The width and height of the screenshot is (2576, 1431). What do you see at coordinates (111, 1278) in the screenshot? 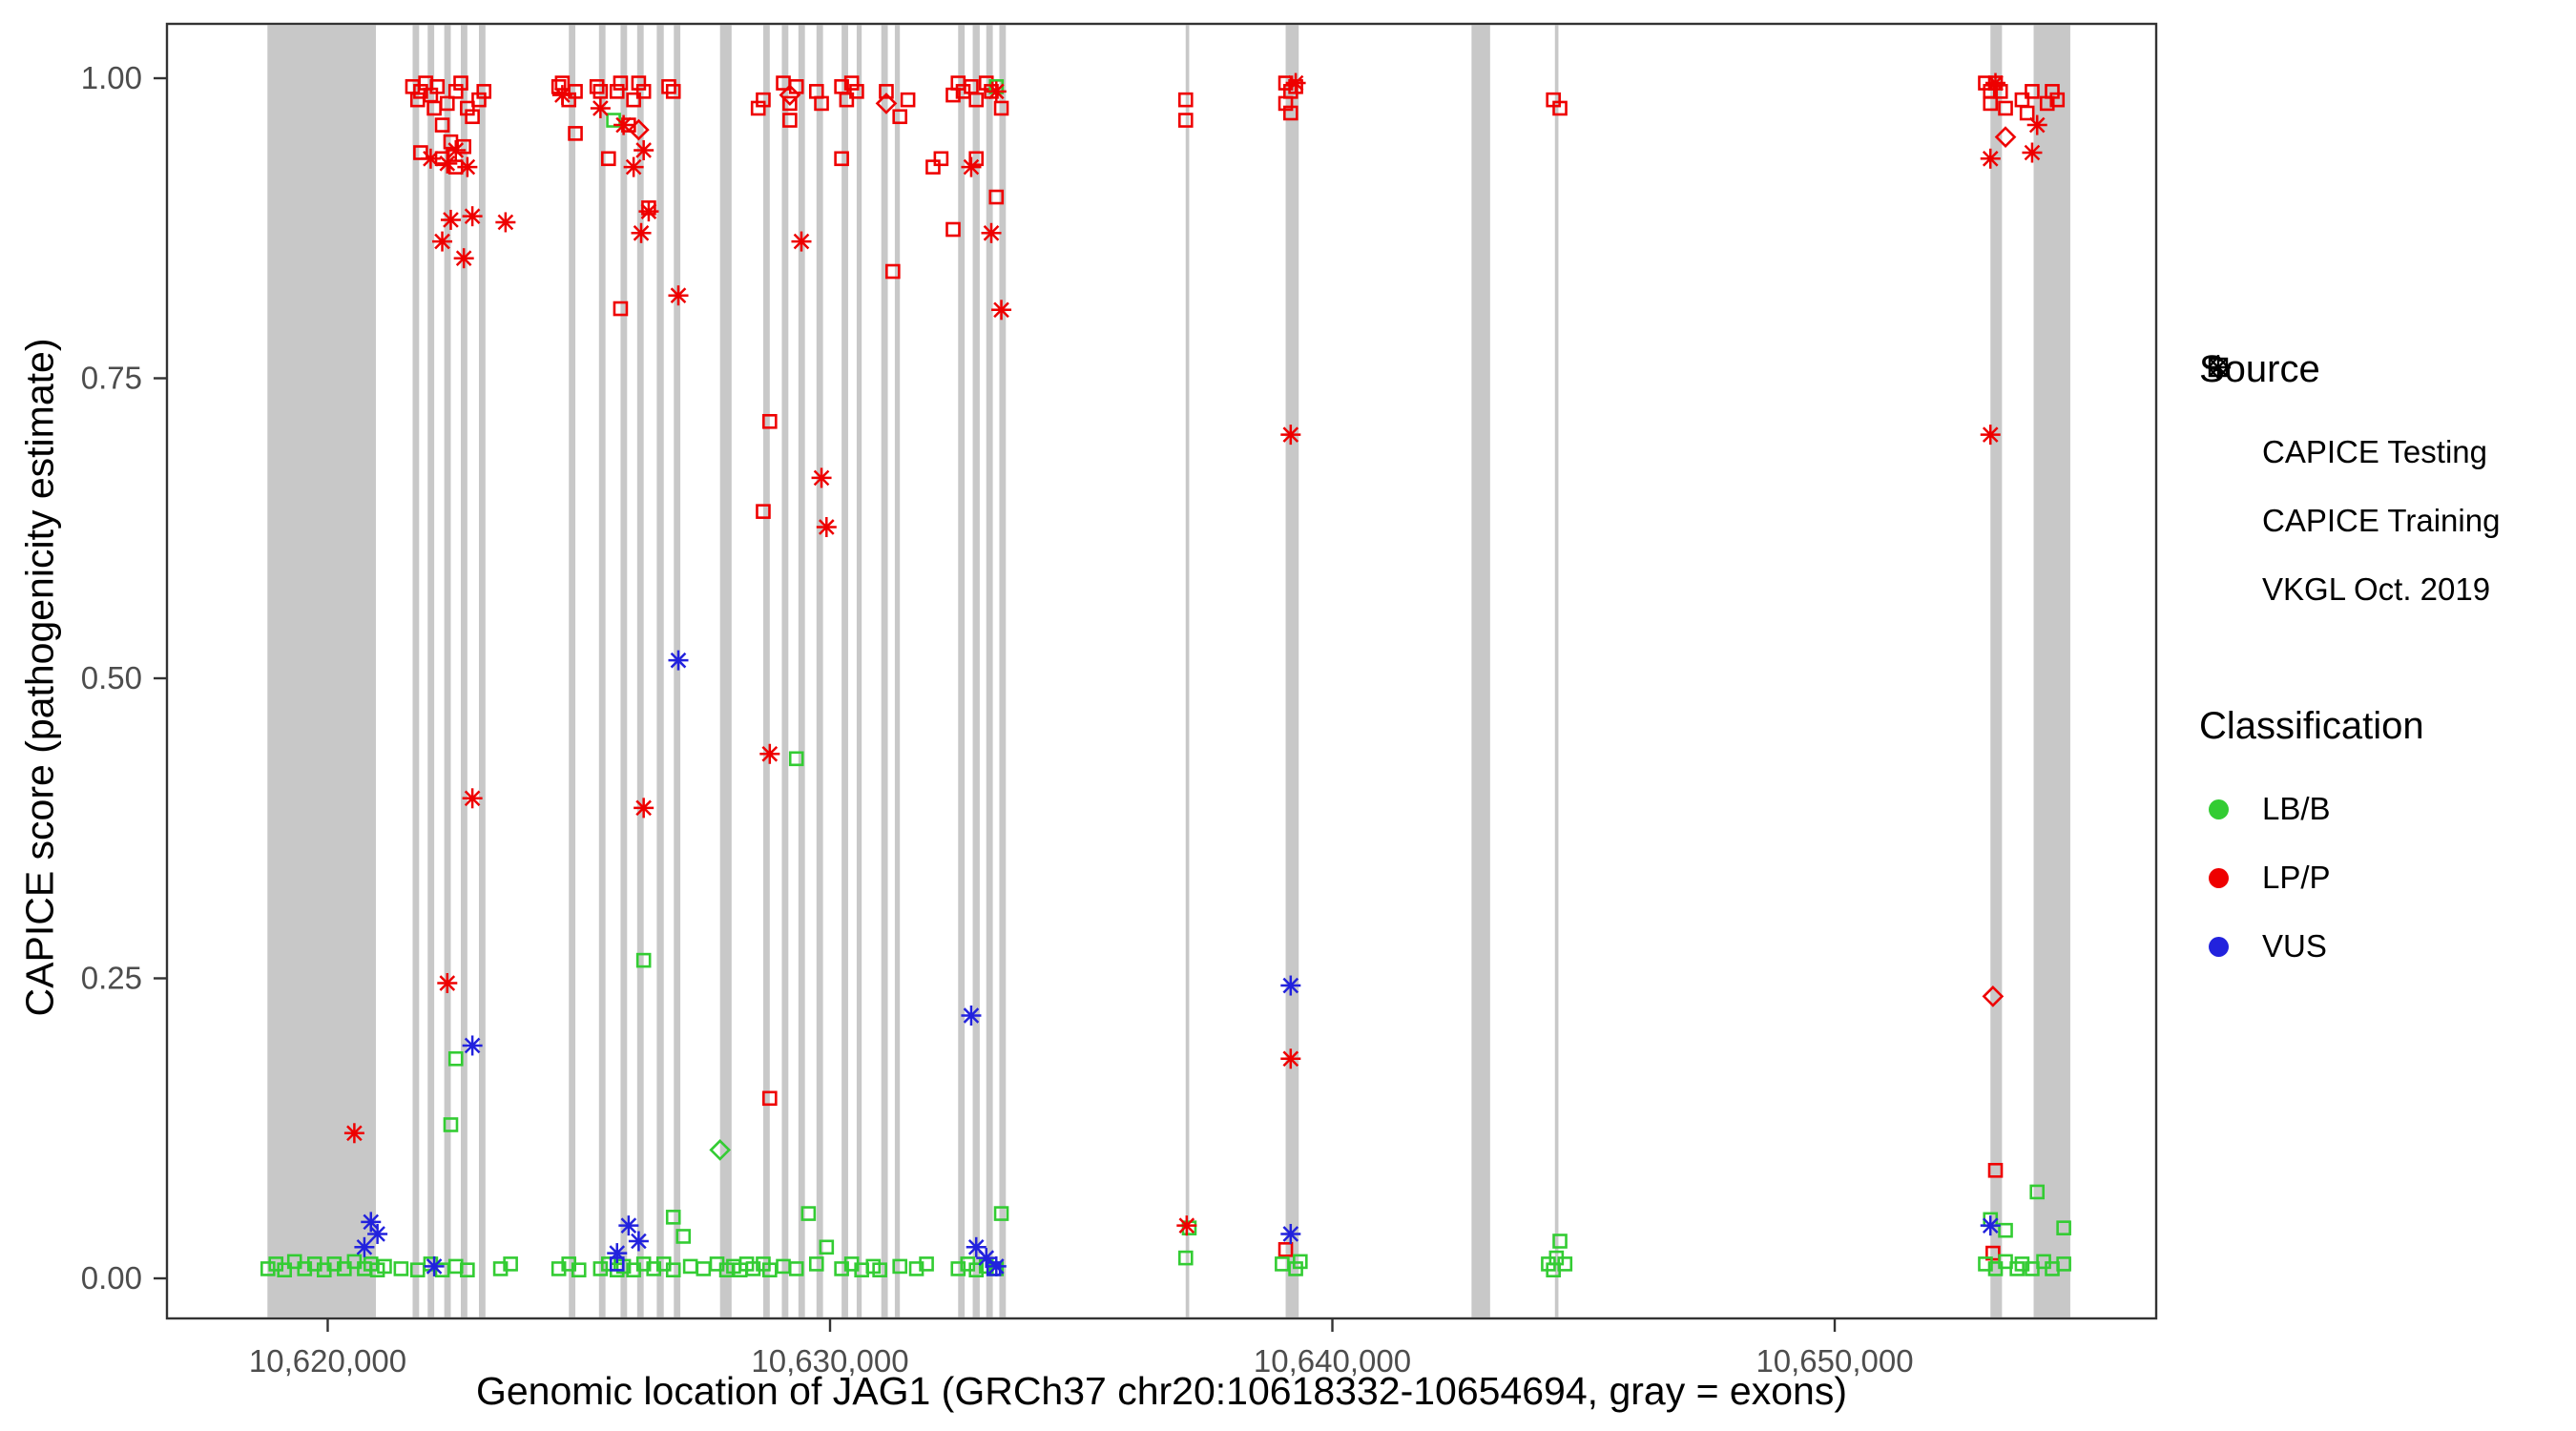
I see `y-tick-label: 0.00` at bounding box center [111, 1278].